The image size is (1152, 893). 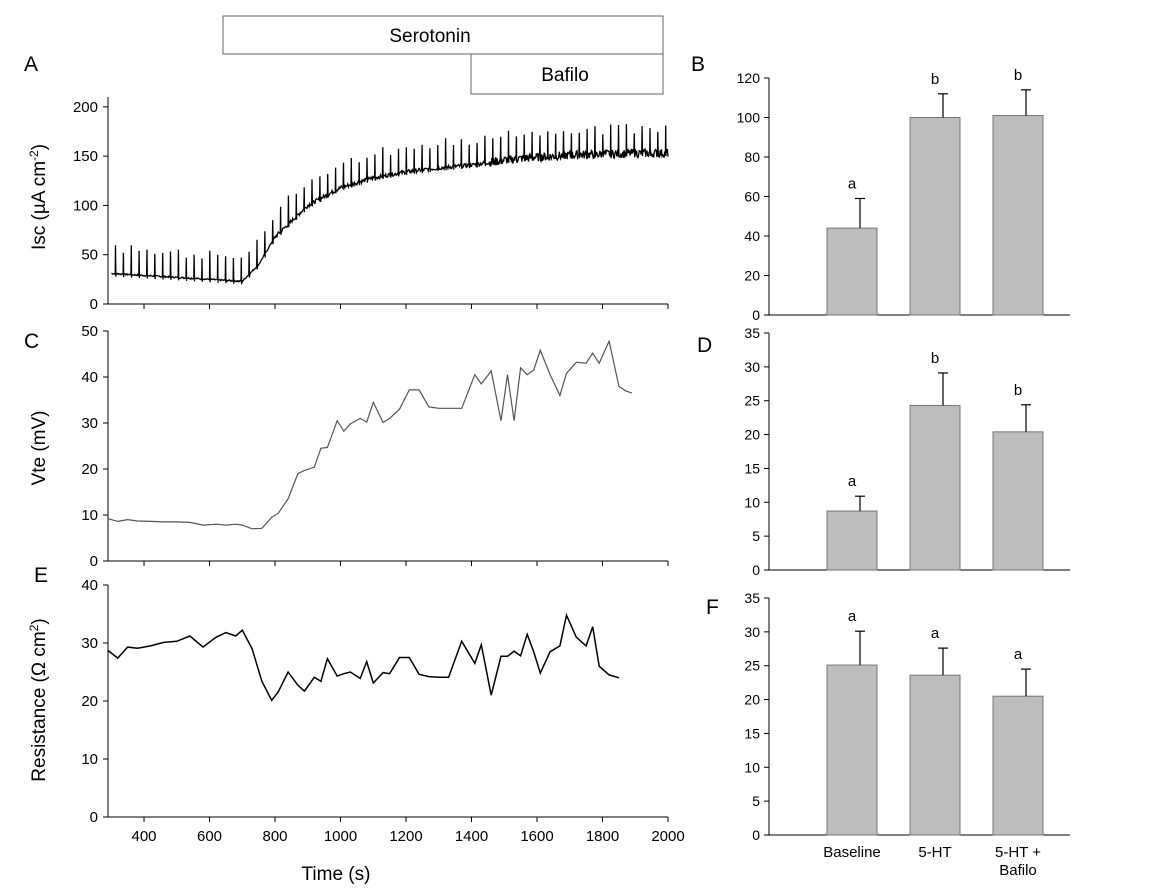 I want to click on serotonin-treatment-bar, so click(x=443, y=35).